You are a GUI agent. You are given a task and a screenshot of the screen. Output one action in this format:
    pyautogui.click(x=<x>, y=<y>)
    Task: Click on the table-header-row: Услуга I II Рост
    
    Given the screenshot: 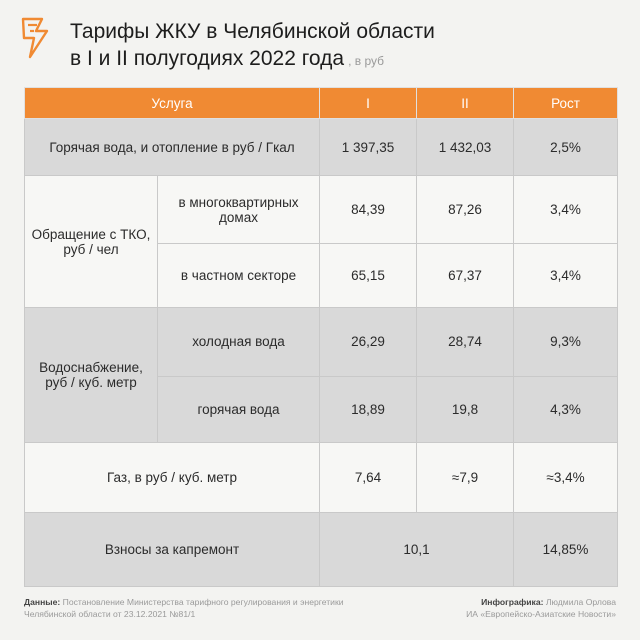 What is the action you would take?
    pyautogui.click(x=321, y=103)
    